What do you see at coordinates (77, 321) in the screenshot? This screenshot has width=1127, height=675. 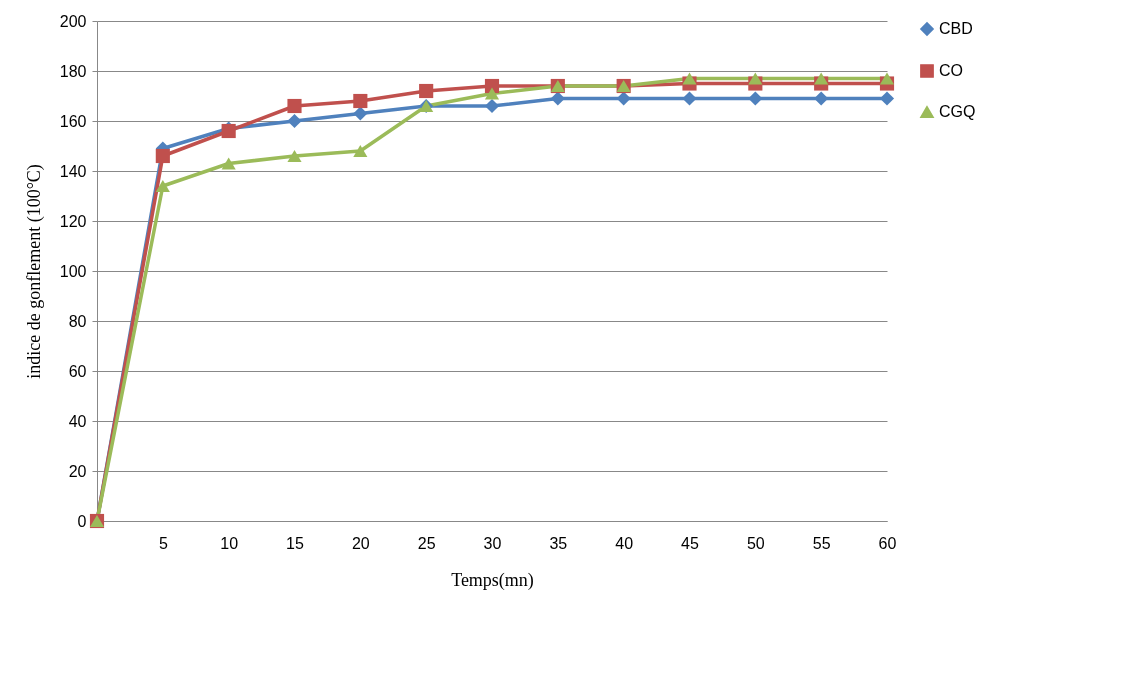 I see `y-tick-label: 80` at bounding box center [77, 321].